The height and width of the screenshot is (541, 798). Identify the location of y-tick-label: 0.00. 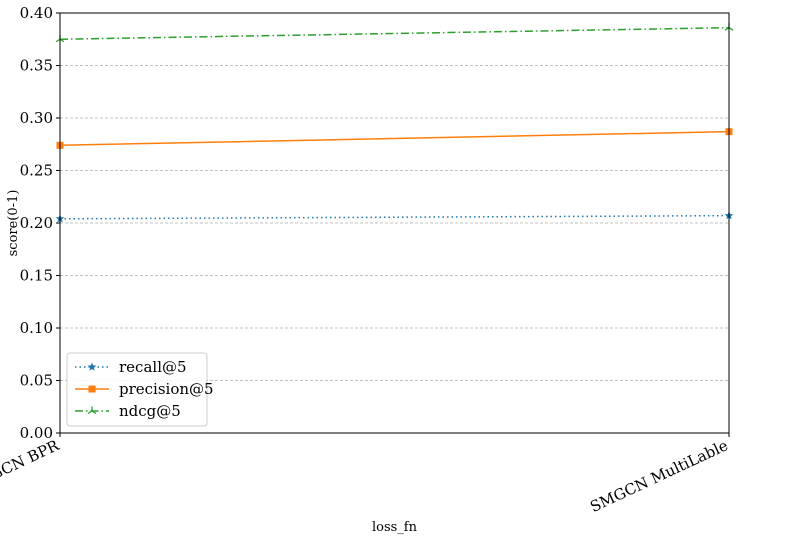
(36, 433).